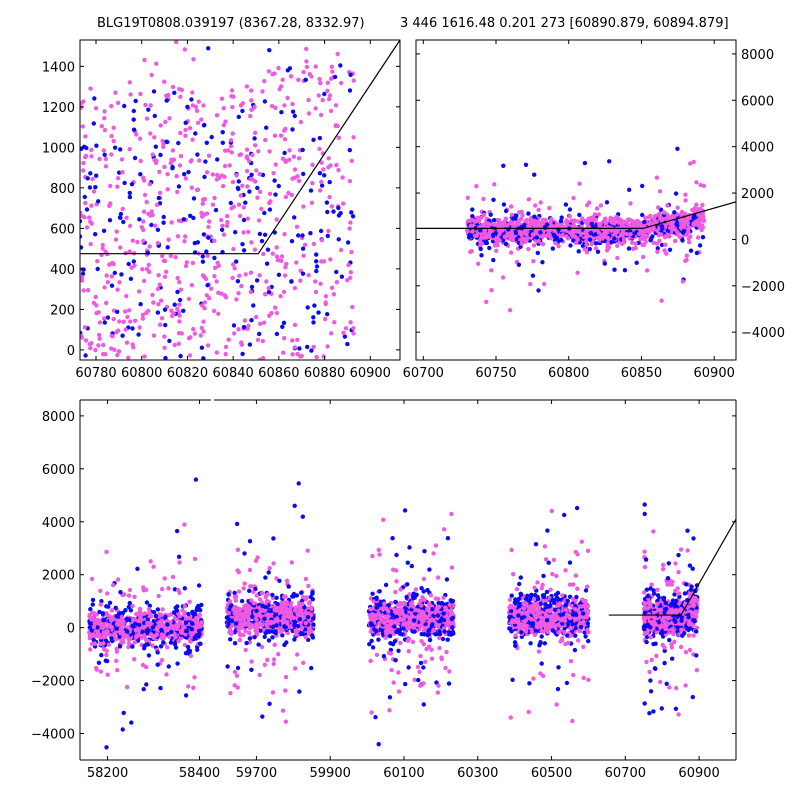  What do you see at coordinates (568, 373) in the screenshot?
I see `zoom-right-xtick-60800-label: 60800` at bounding box center [568, 373].